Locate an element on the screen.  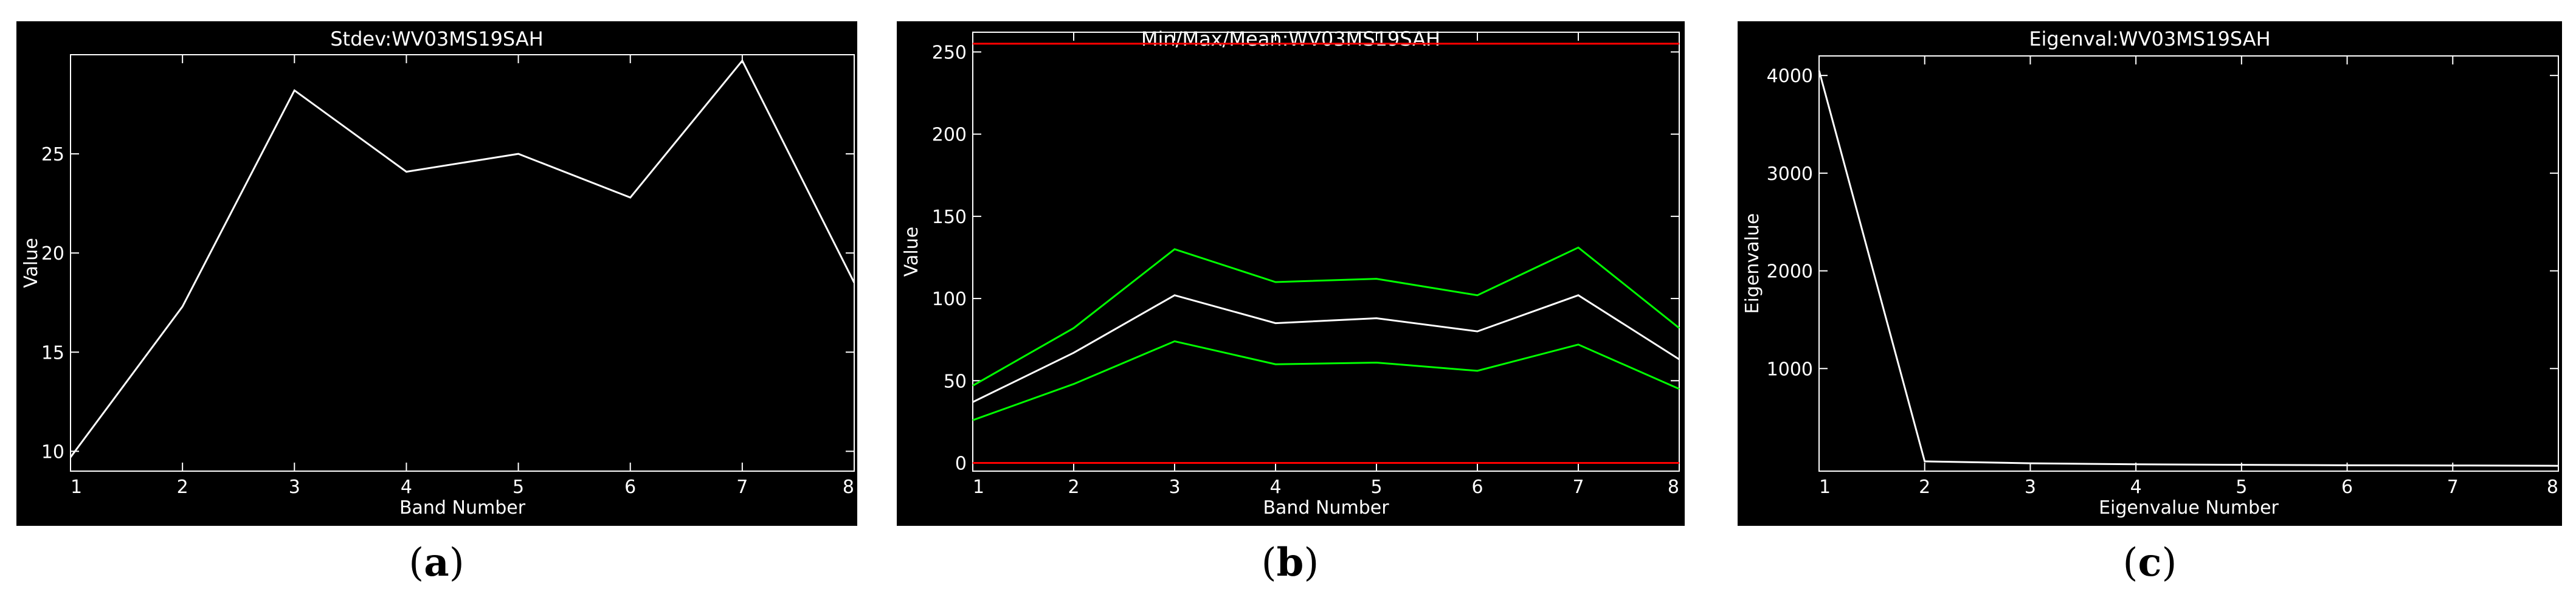
y-tick-label: 15 is located at coordinates (53, 353).